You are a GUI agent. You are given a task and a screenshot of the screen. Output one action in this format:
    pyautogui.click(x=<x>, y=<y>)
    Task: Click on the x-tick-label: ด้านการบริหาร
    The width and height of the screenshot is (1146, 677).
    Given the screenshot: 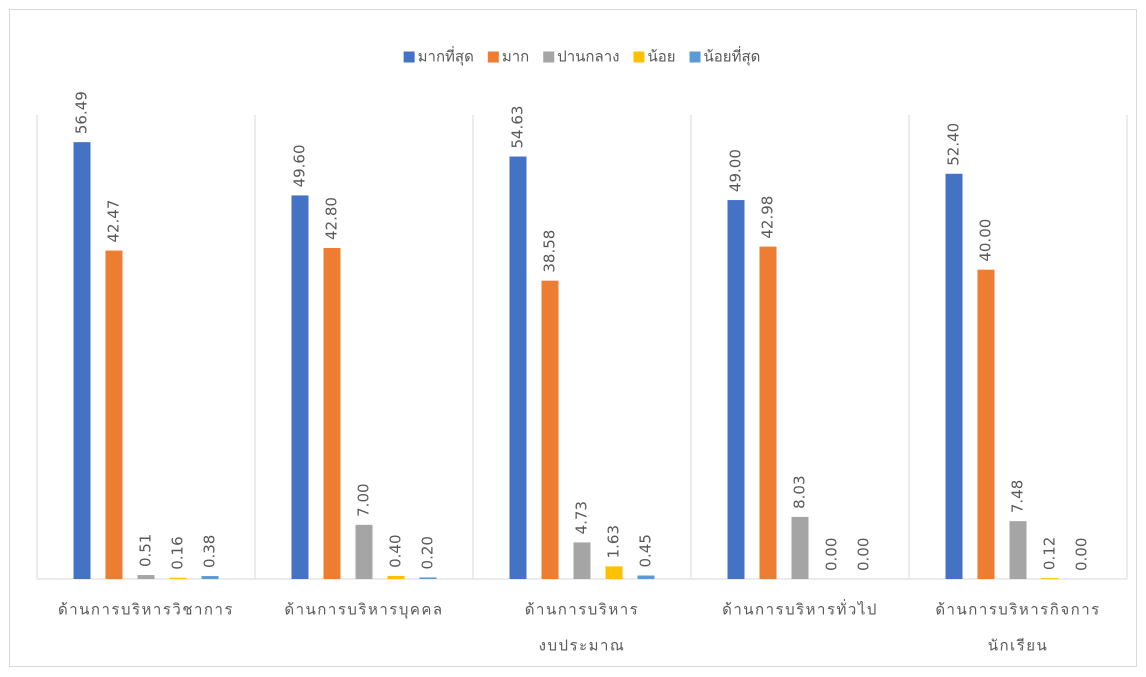 What is the action you would take?
    pyautogui.click(x=582, y=610)
    